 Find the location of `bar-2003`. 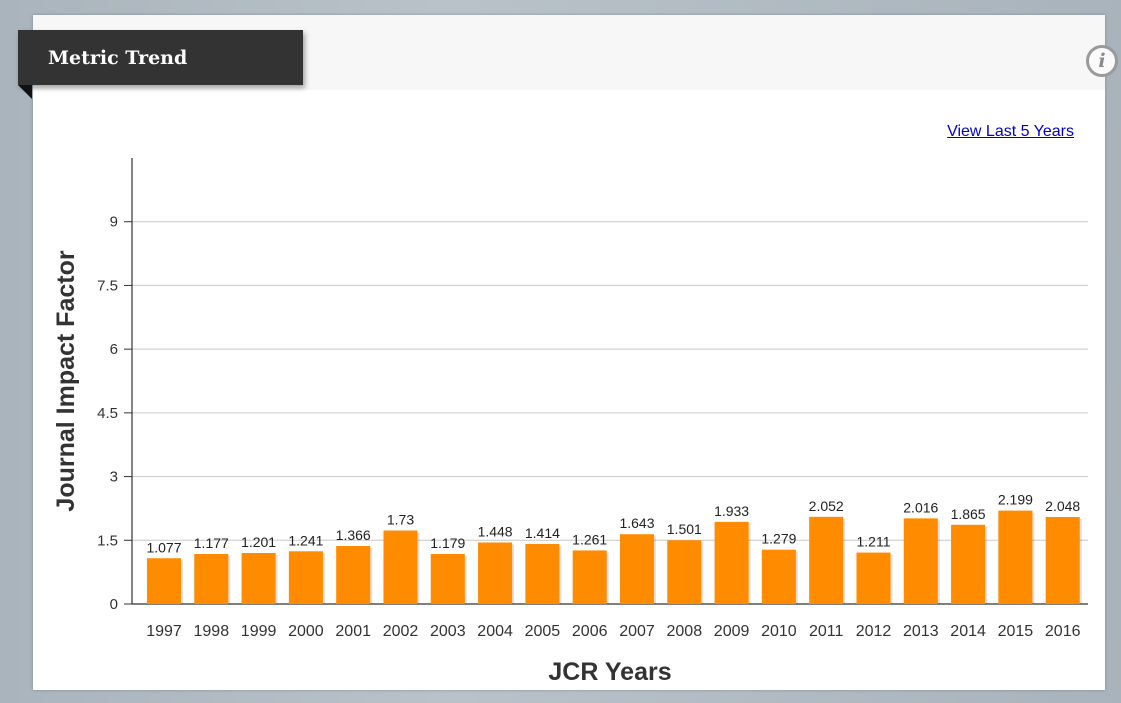

bar-2003 is located at coordinates (447, 578).